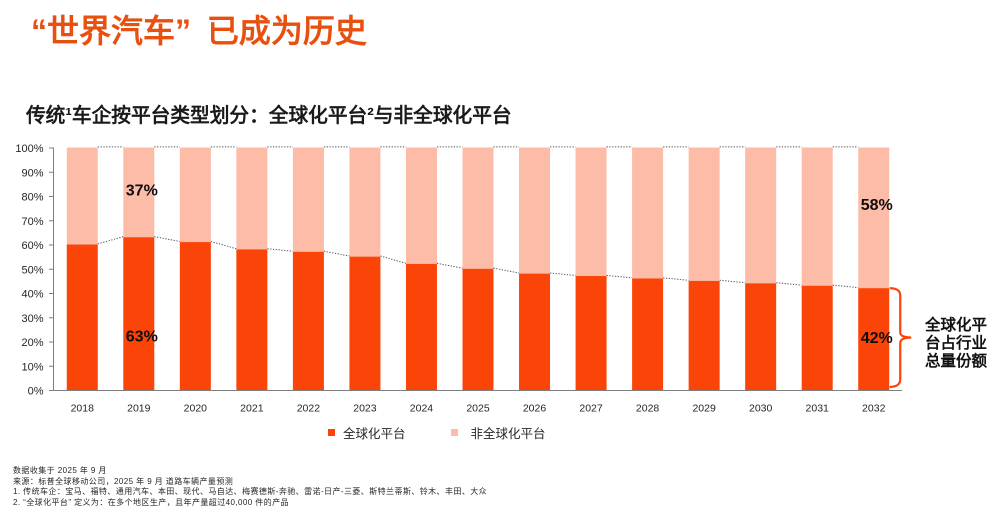 The width and height of the screenshot is (1000, 512). Describe the element at coordinates (32, 270) in the screenshot. I see `y-tick-label: 50%` at that location.